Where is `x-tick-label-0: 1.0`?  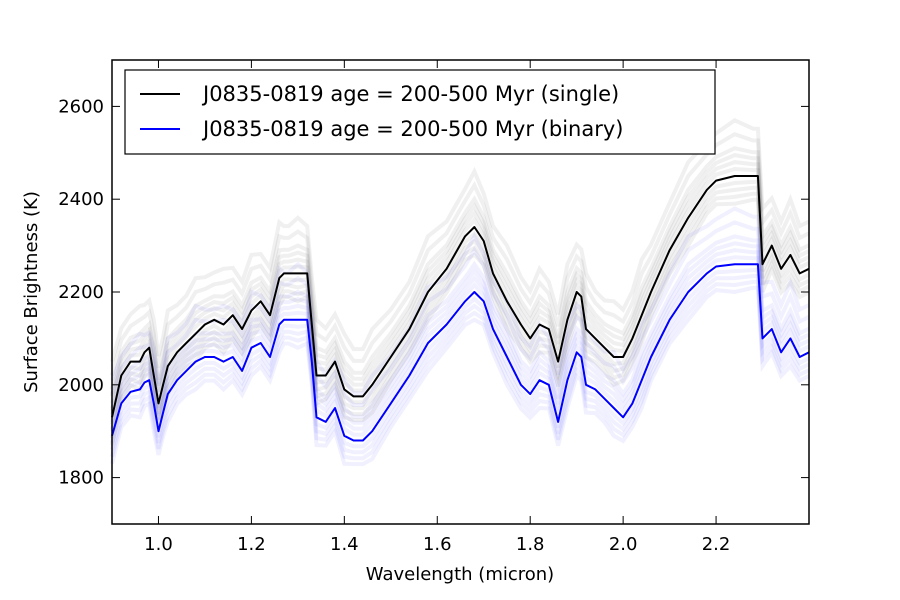 x-tick-label-0: 1.0 is located at coordinates (158, 544).